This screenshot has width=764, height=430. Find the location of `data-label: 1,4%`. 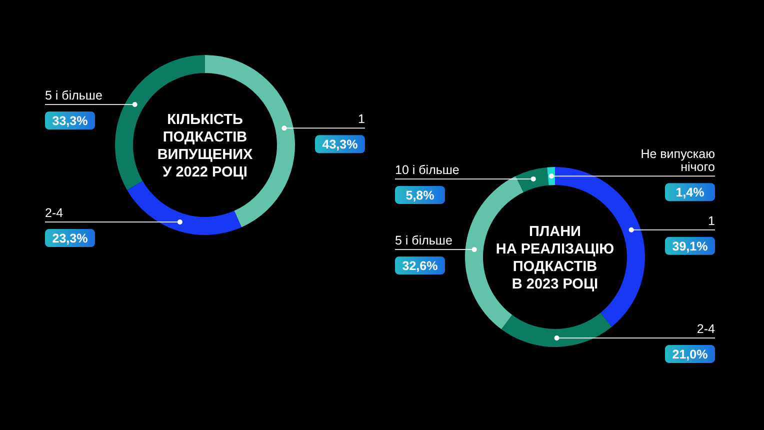

data-label: 1,4% is located at coordinates (690, 193).